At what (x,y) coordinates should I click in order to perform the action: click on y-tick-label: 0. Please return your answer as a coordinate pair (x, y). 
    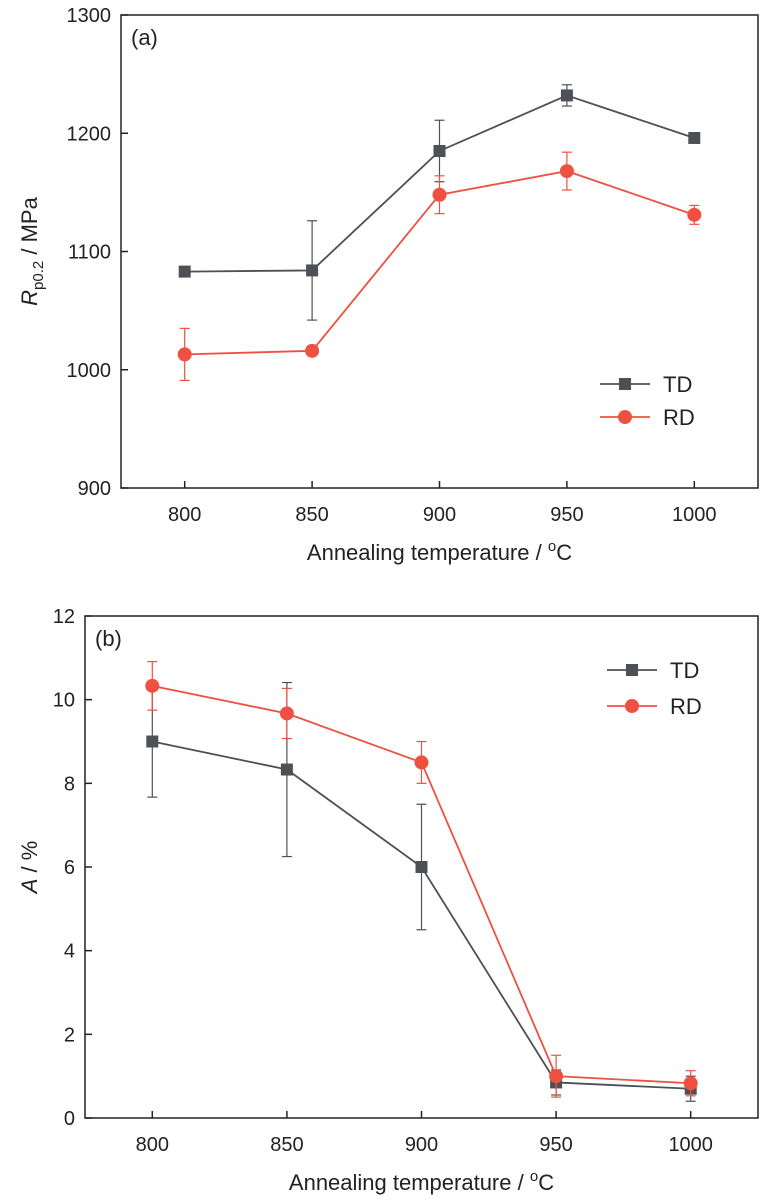
    Looking at the image, I should click on (69, 1119).